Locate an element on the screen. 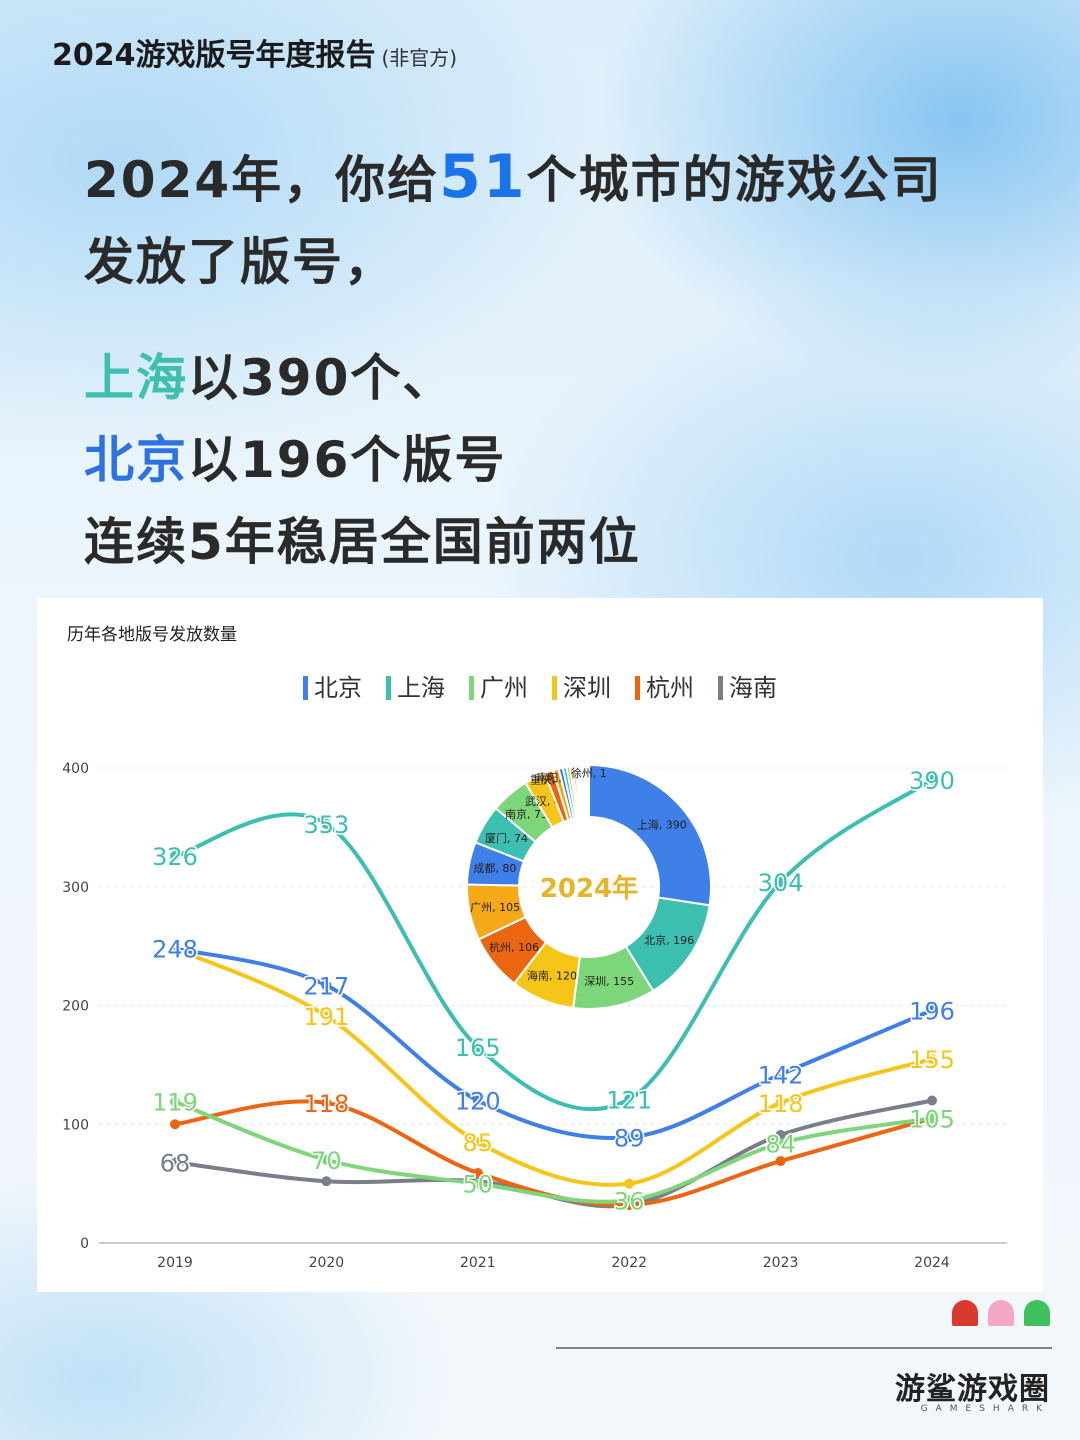 This screenshot has width=1080, height=1440. data-label-上海: 121 is located at coordinates (629, 1100).